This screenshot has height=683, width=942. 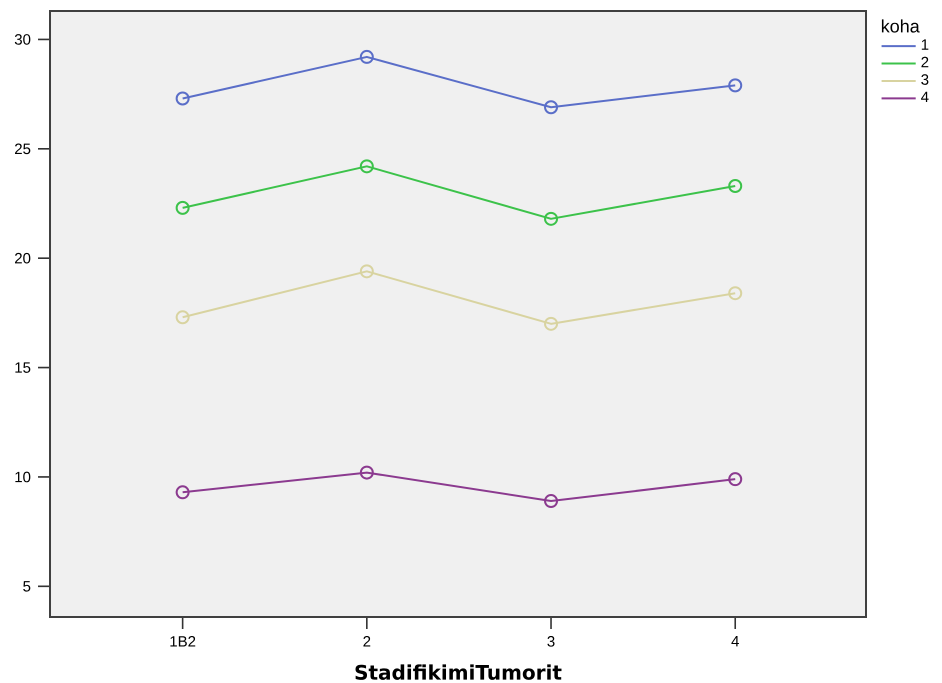 I want to click on legend-label: 4, so click(x=925, y=97).